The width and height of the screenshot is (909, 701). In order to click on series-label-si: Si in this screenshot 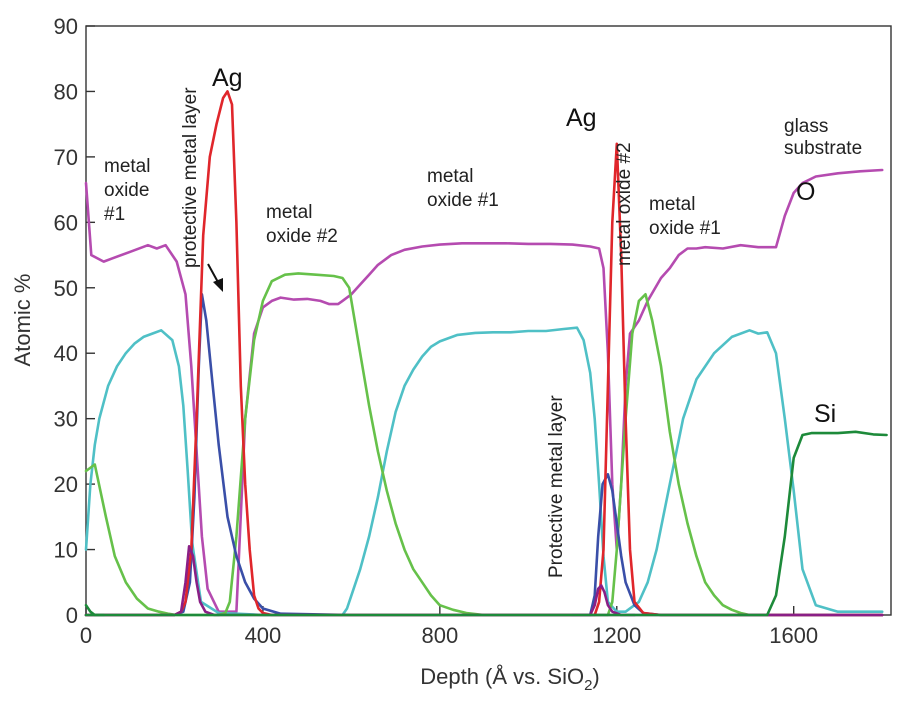, I will do `click(825, 414)`.